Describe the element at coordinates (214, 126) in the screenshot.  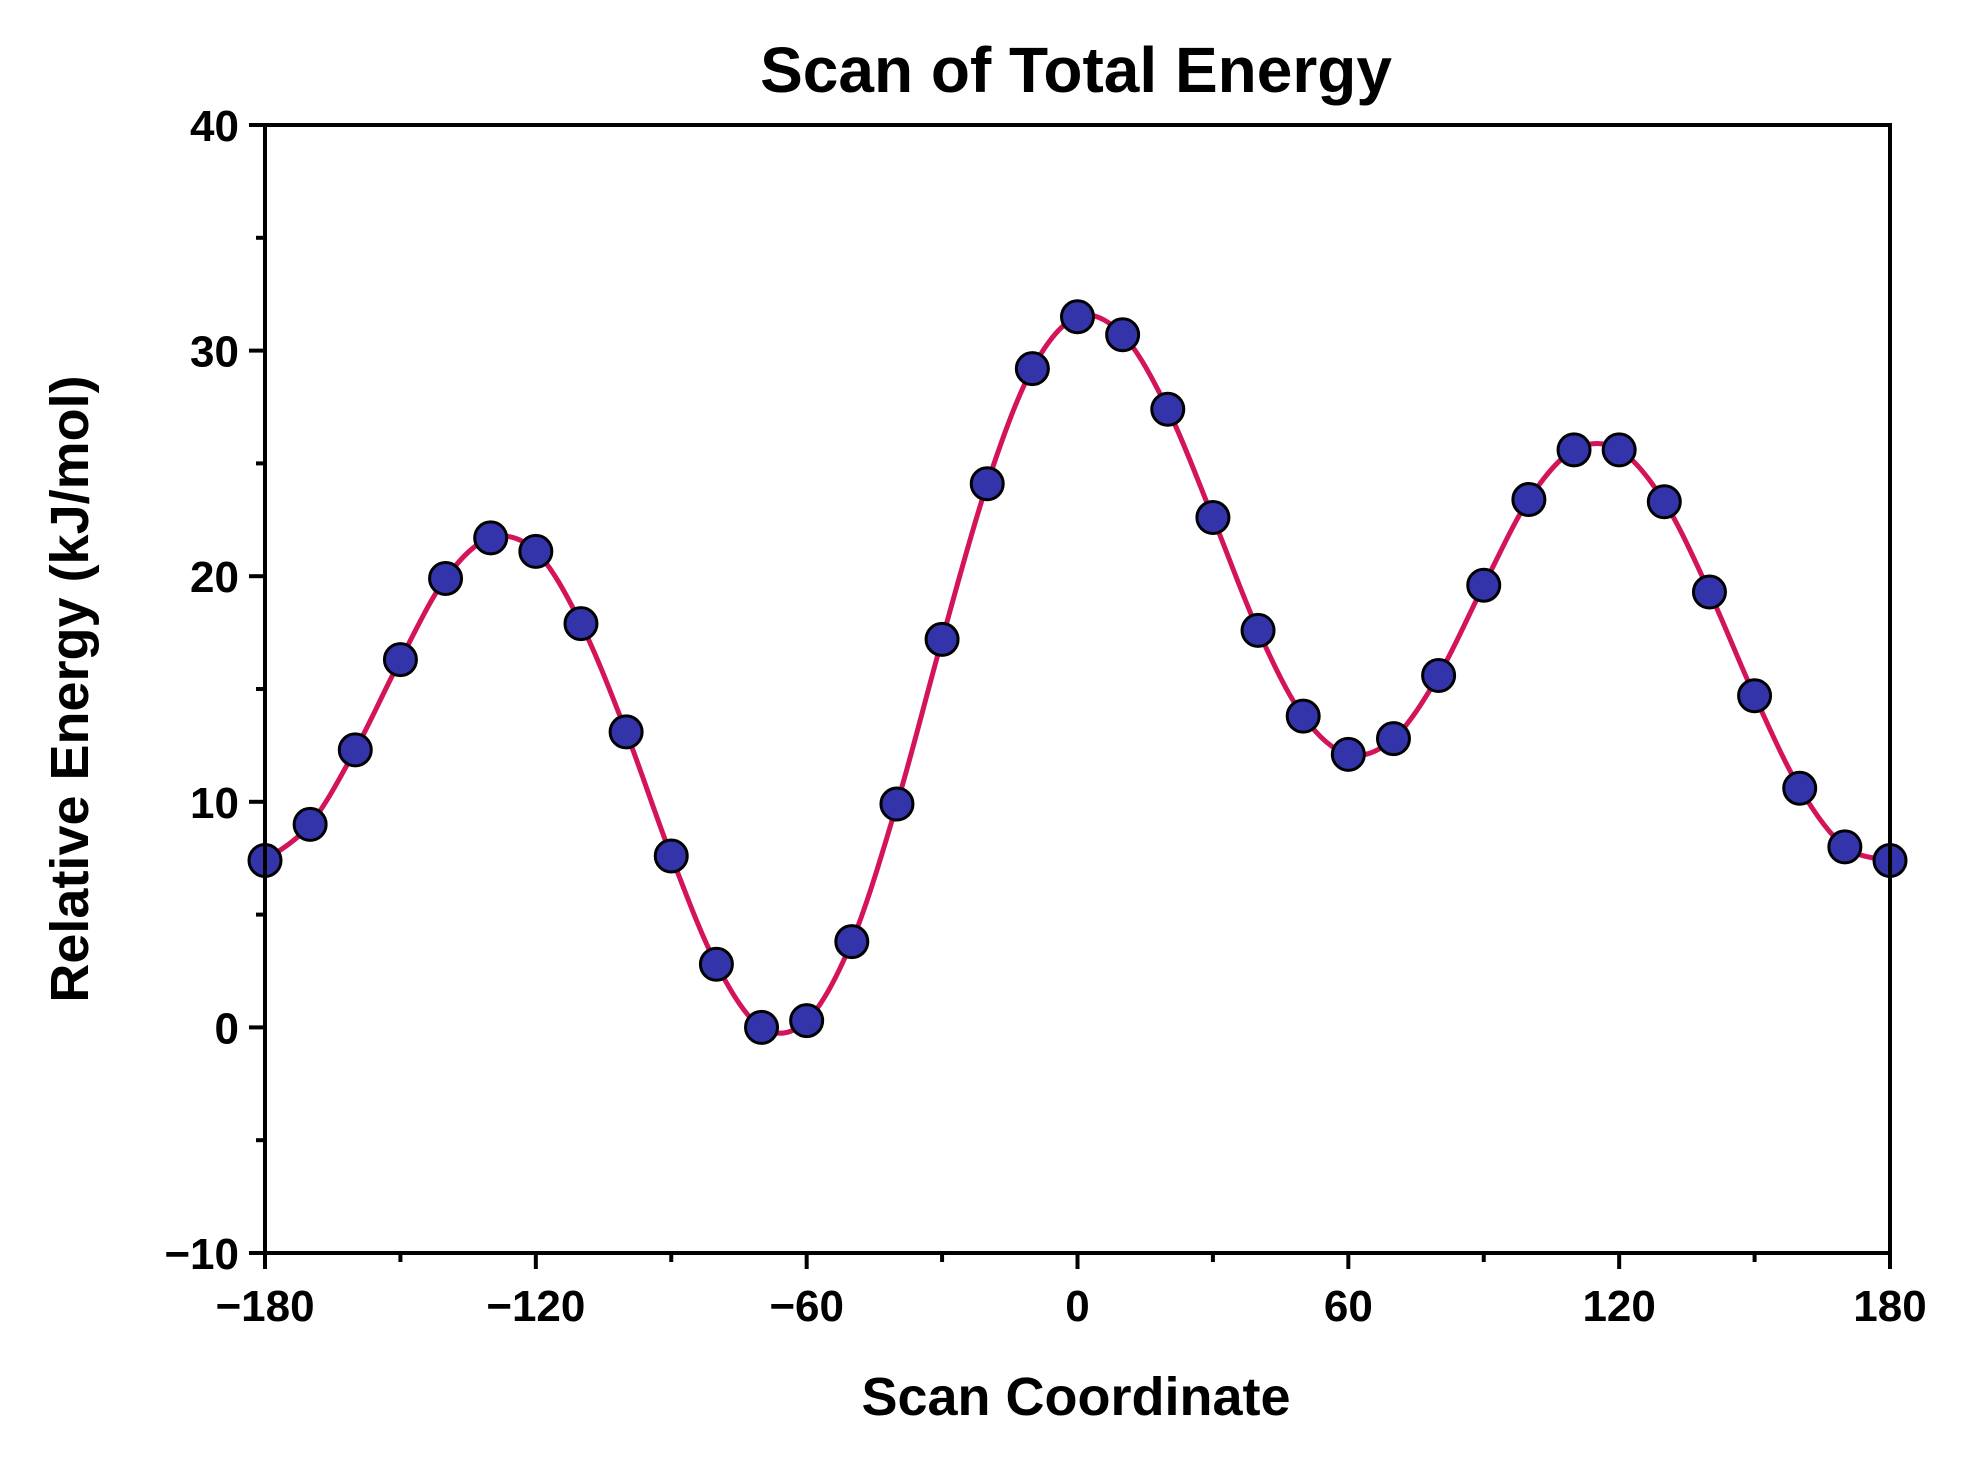
I see `y-tick-label: 40` at that location.